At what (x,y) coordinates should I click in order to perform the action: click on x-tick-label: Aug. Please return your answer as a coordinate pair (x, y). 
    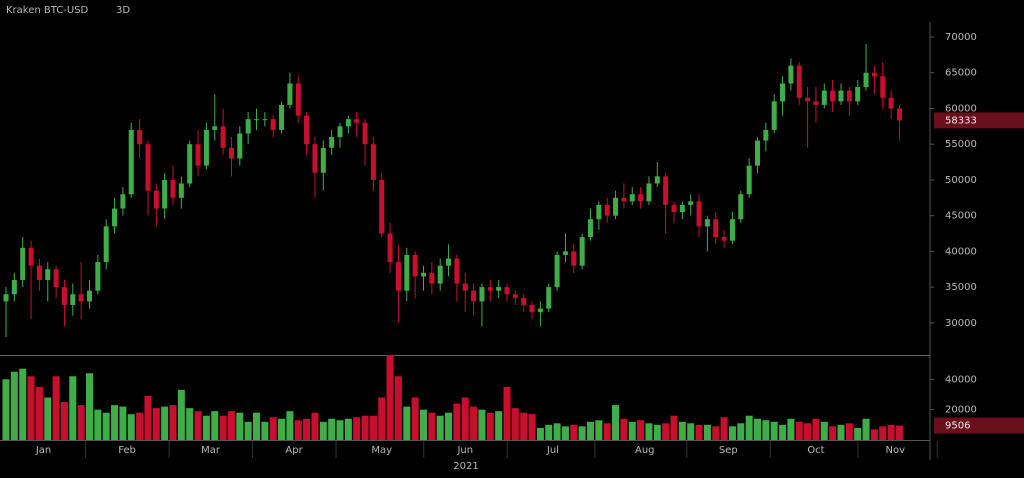
    Looking at the image, I should click on (645, 450).